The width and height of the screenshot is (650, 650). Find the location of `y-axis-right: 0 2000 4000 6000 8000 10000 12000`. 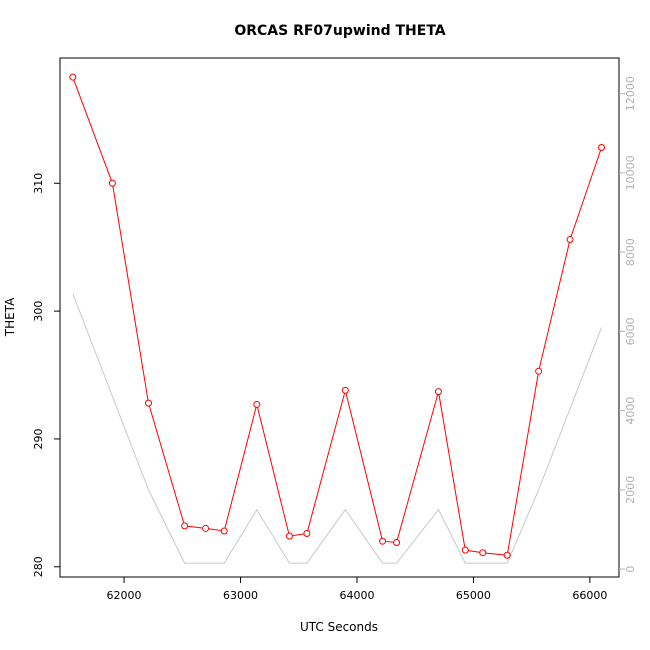

y-axis-right: 0 2000 4000 6000 8000 10000 12000 is located at coordinates (628, 324).